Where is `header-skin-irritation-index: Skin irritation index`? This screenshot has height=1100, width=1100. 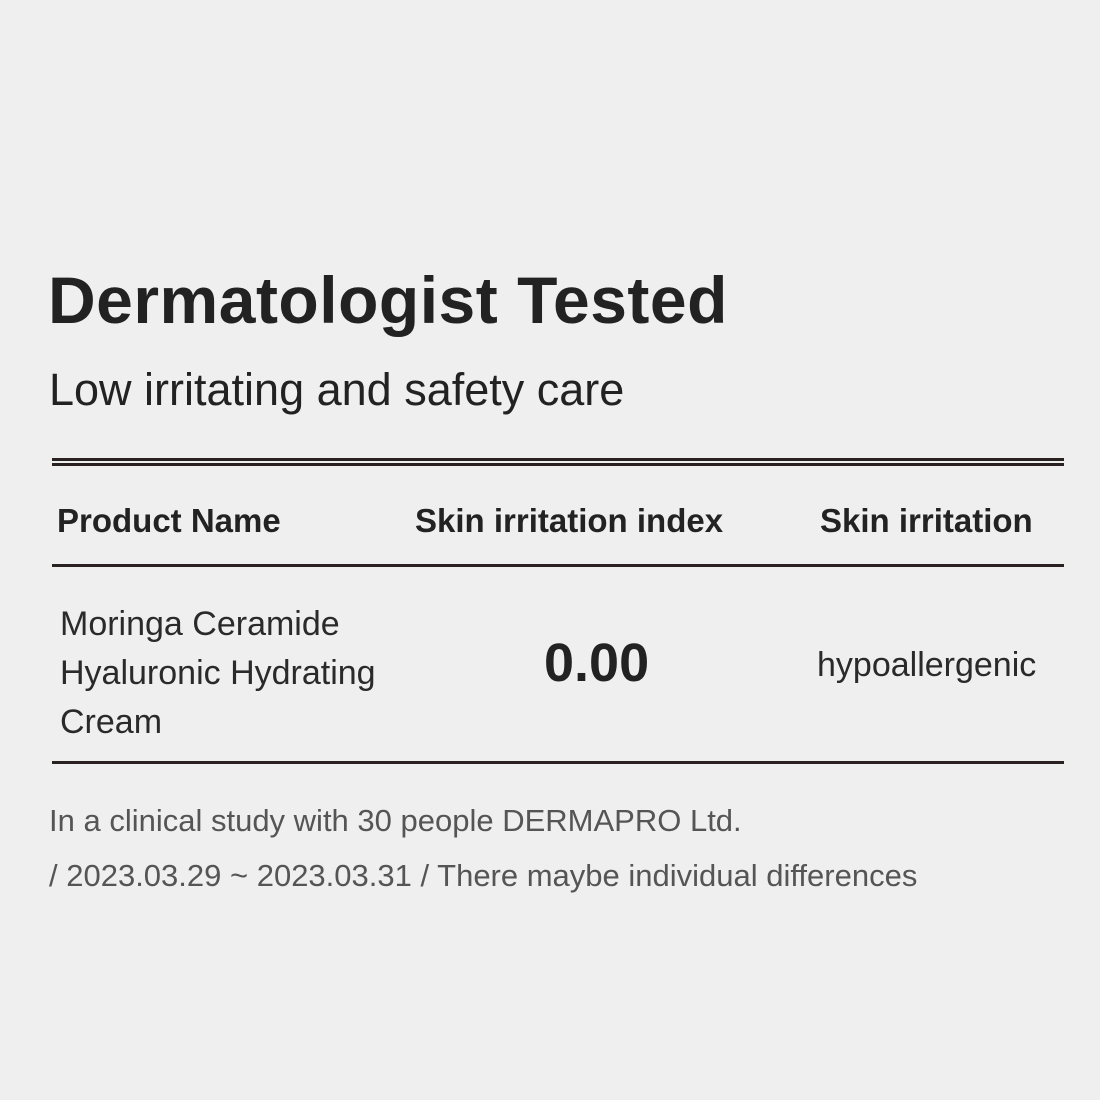
header-skin-irritation-index: Skin irritation index is located at coordinates (569, 520).